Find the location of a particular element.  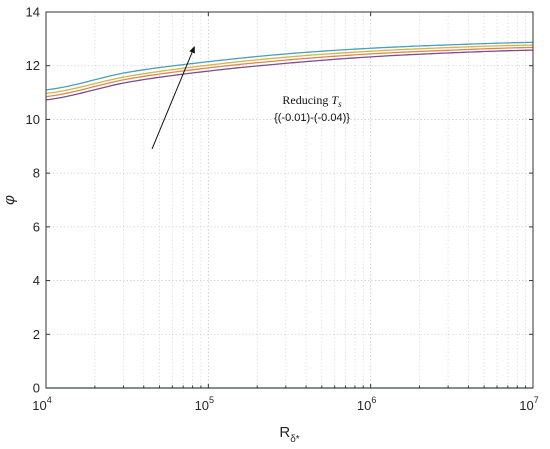

x-tick-label: 10⁵ is located at coordinates (204, 404).